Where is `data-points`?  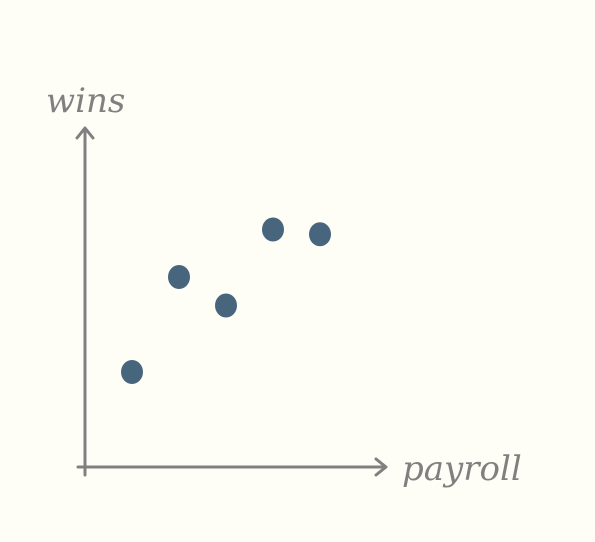 data-points is located at coordinates (226, 300).